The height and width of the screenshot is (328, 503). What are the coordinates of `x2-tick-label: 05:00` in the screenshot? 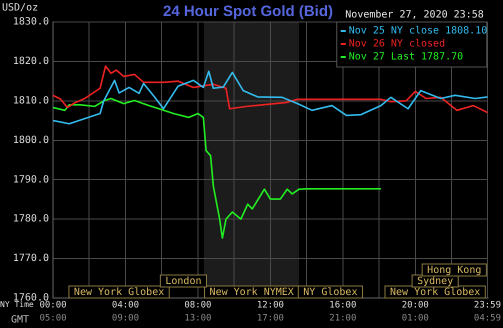 It's located at (53, 319).